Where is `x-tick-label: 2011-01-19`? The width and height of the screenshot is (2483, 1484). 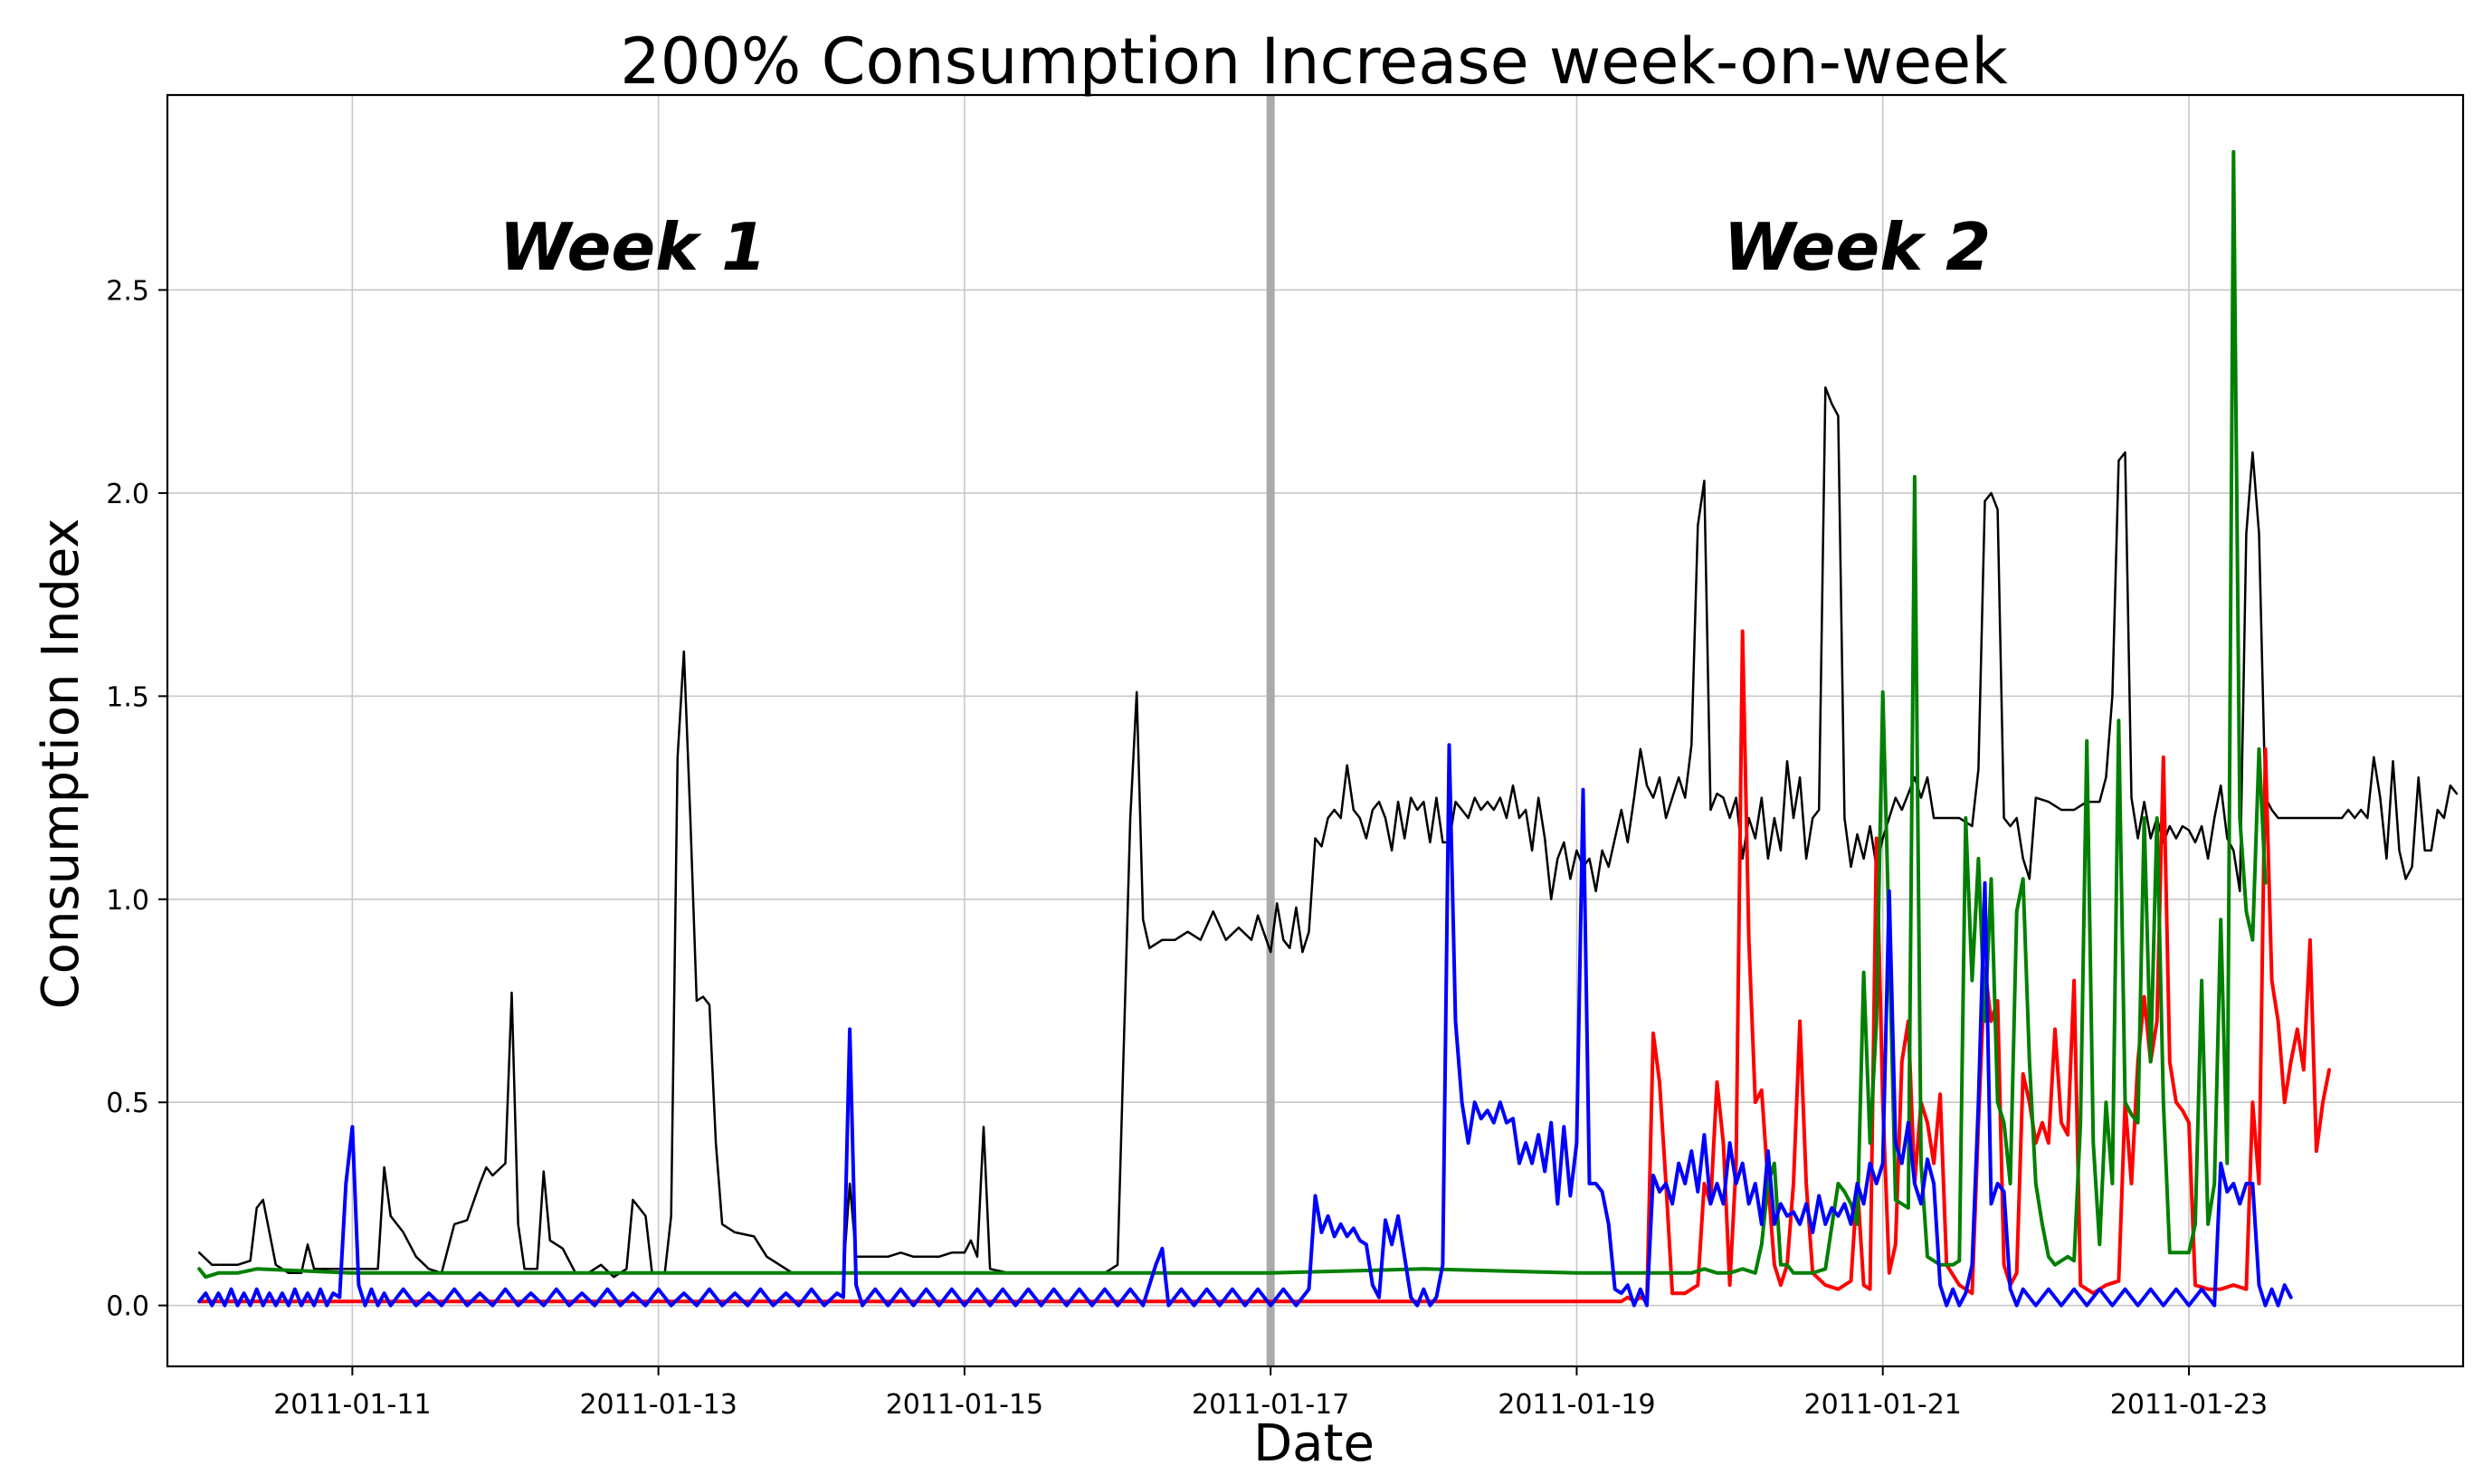 x-tick-label: 2011-01-19 is located at coordinates (1576, 1405).